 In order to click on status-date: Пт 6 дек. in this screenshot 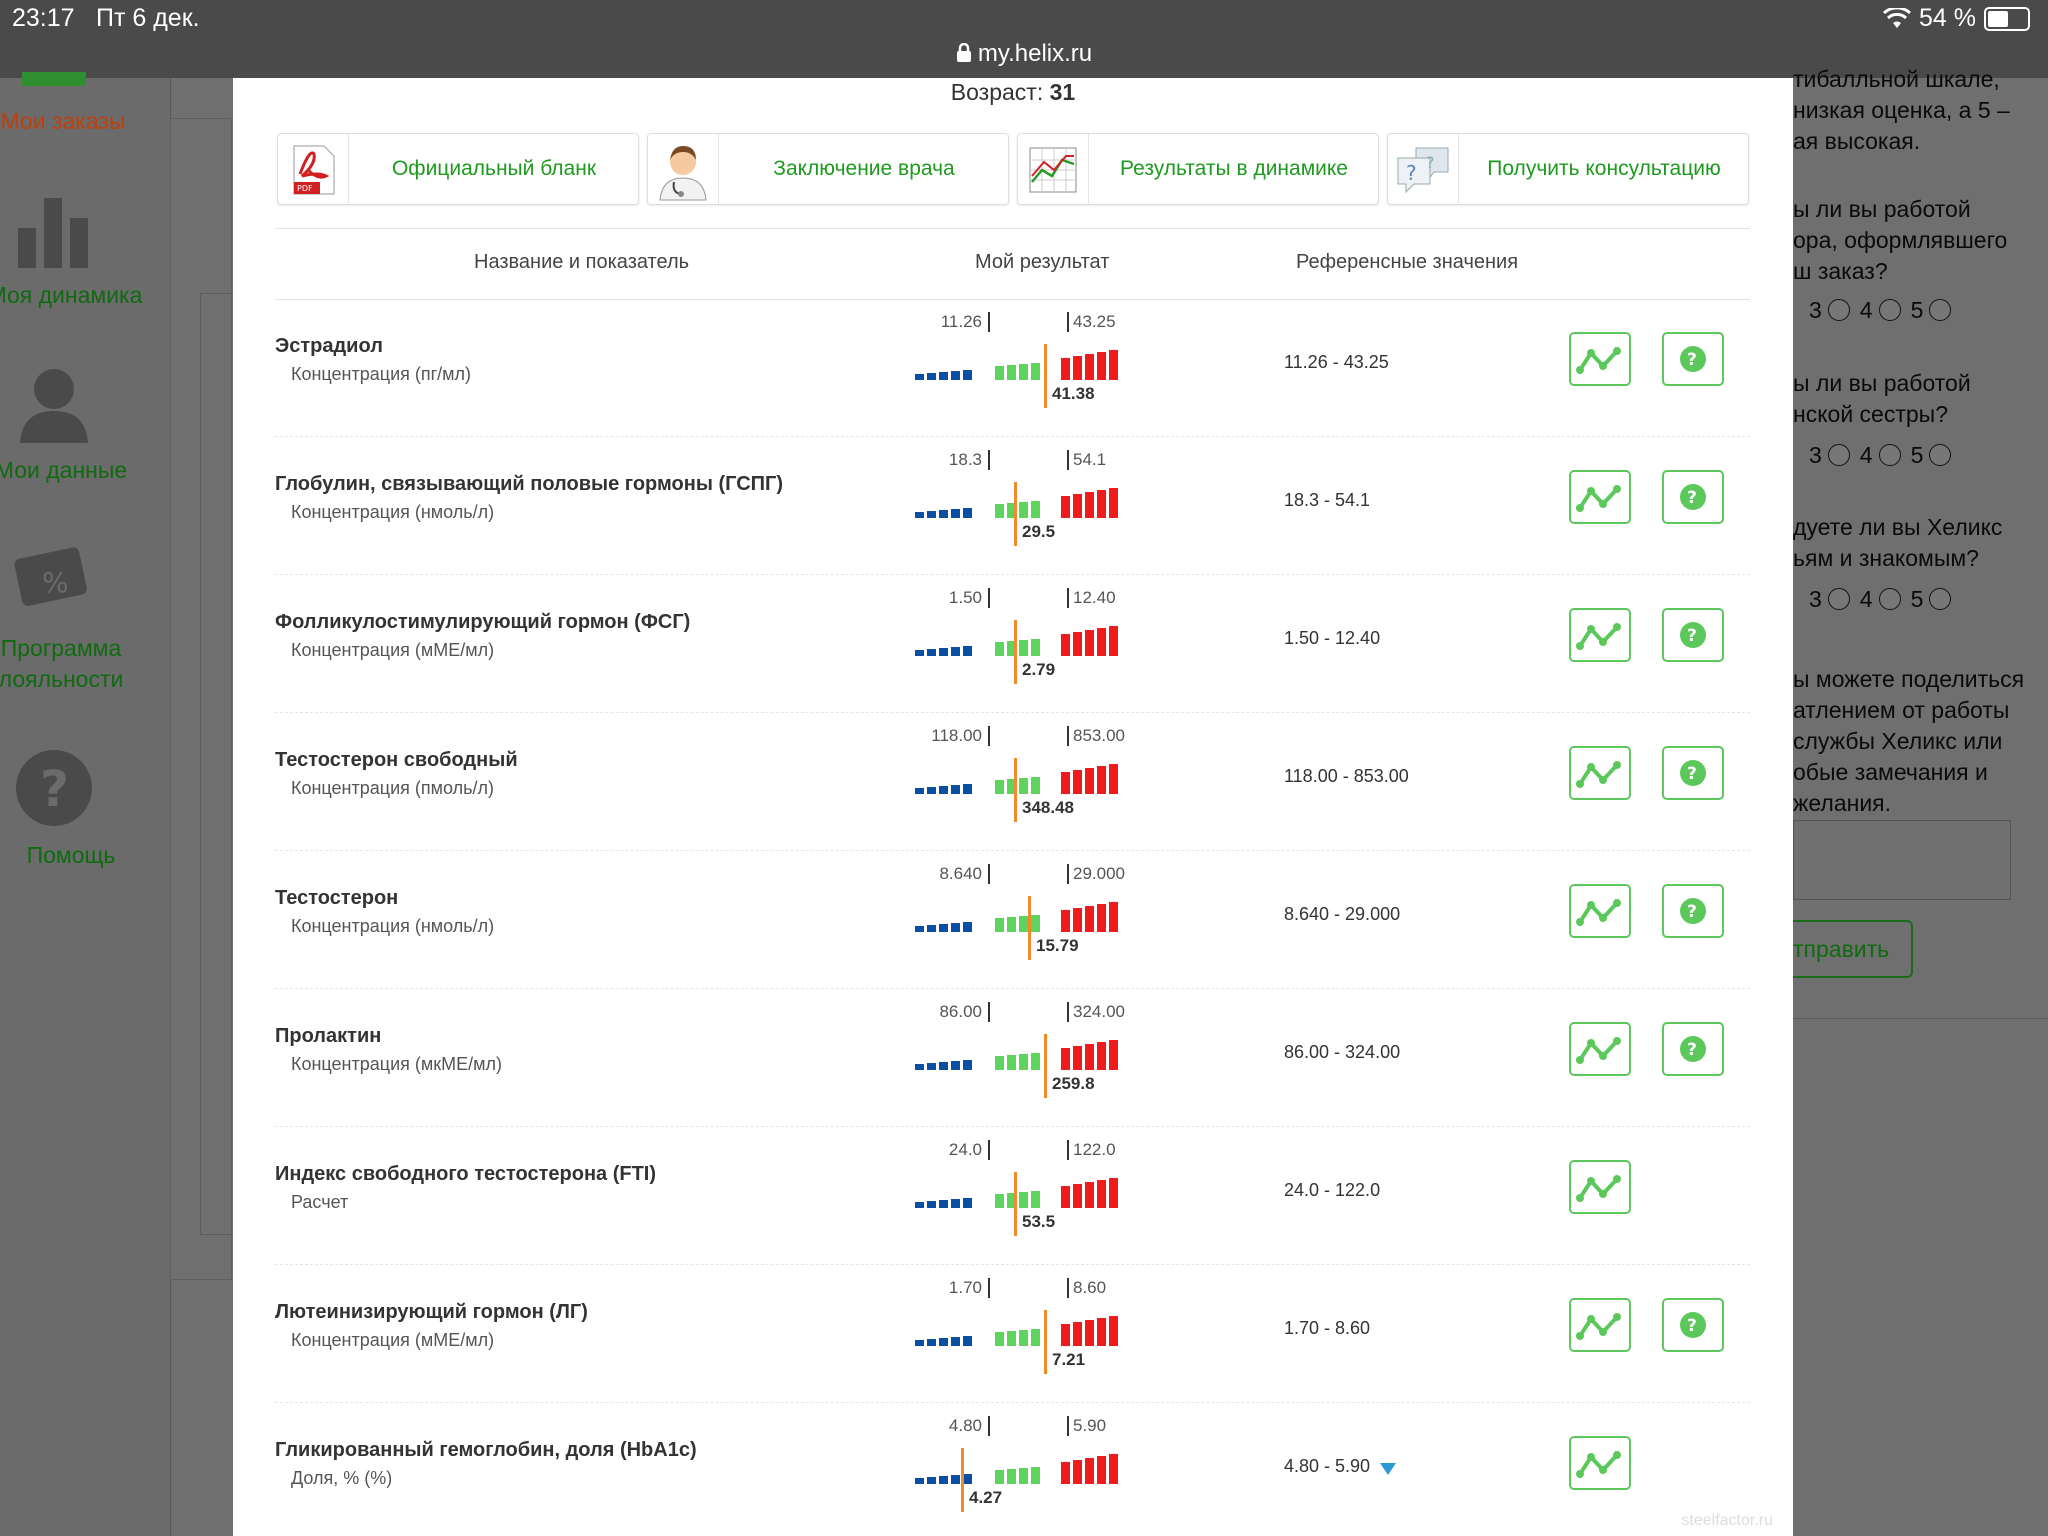, I will do `click(148, 18)`.